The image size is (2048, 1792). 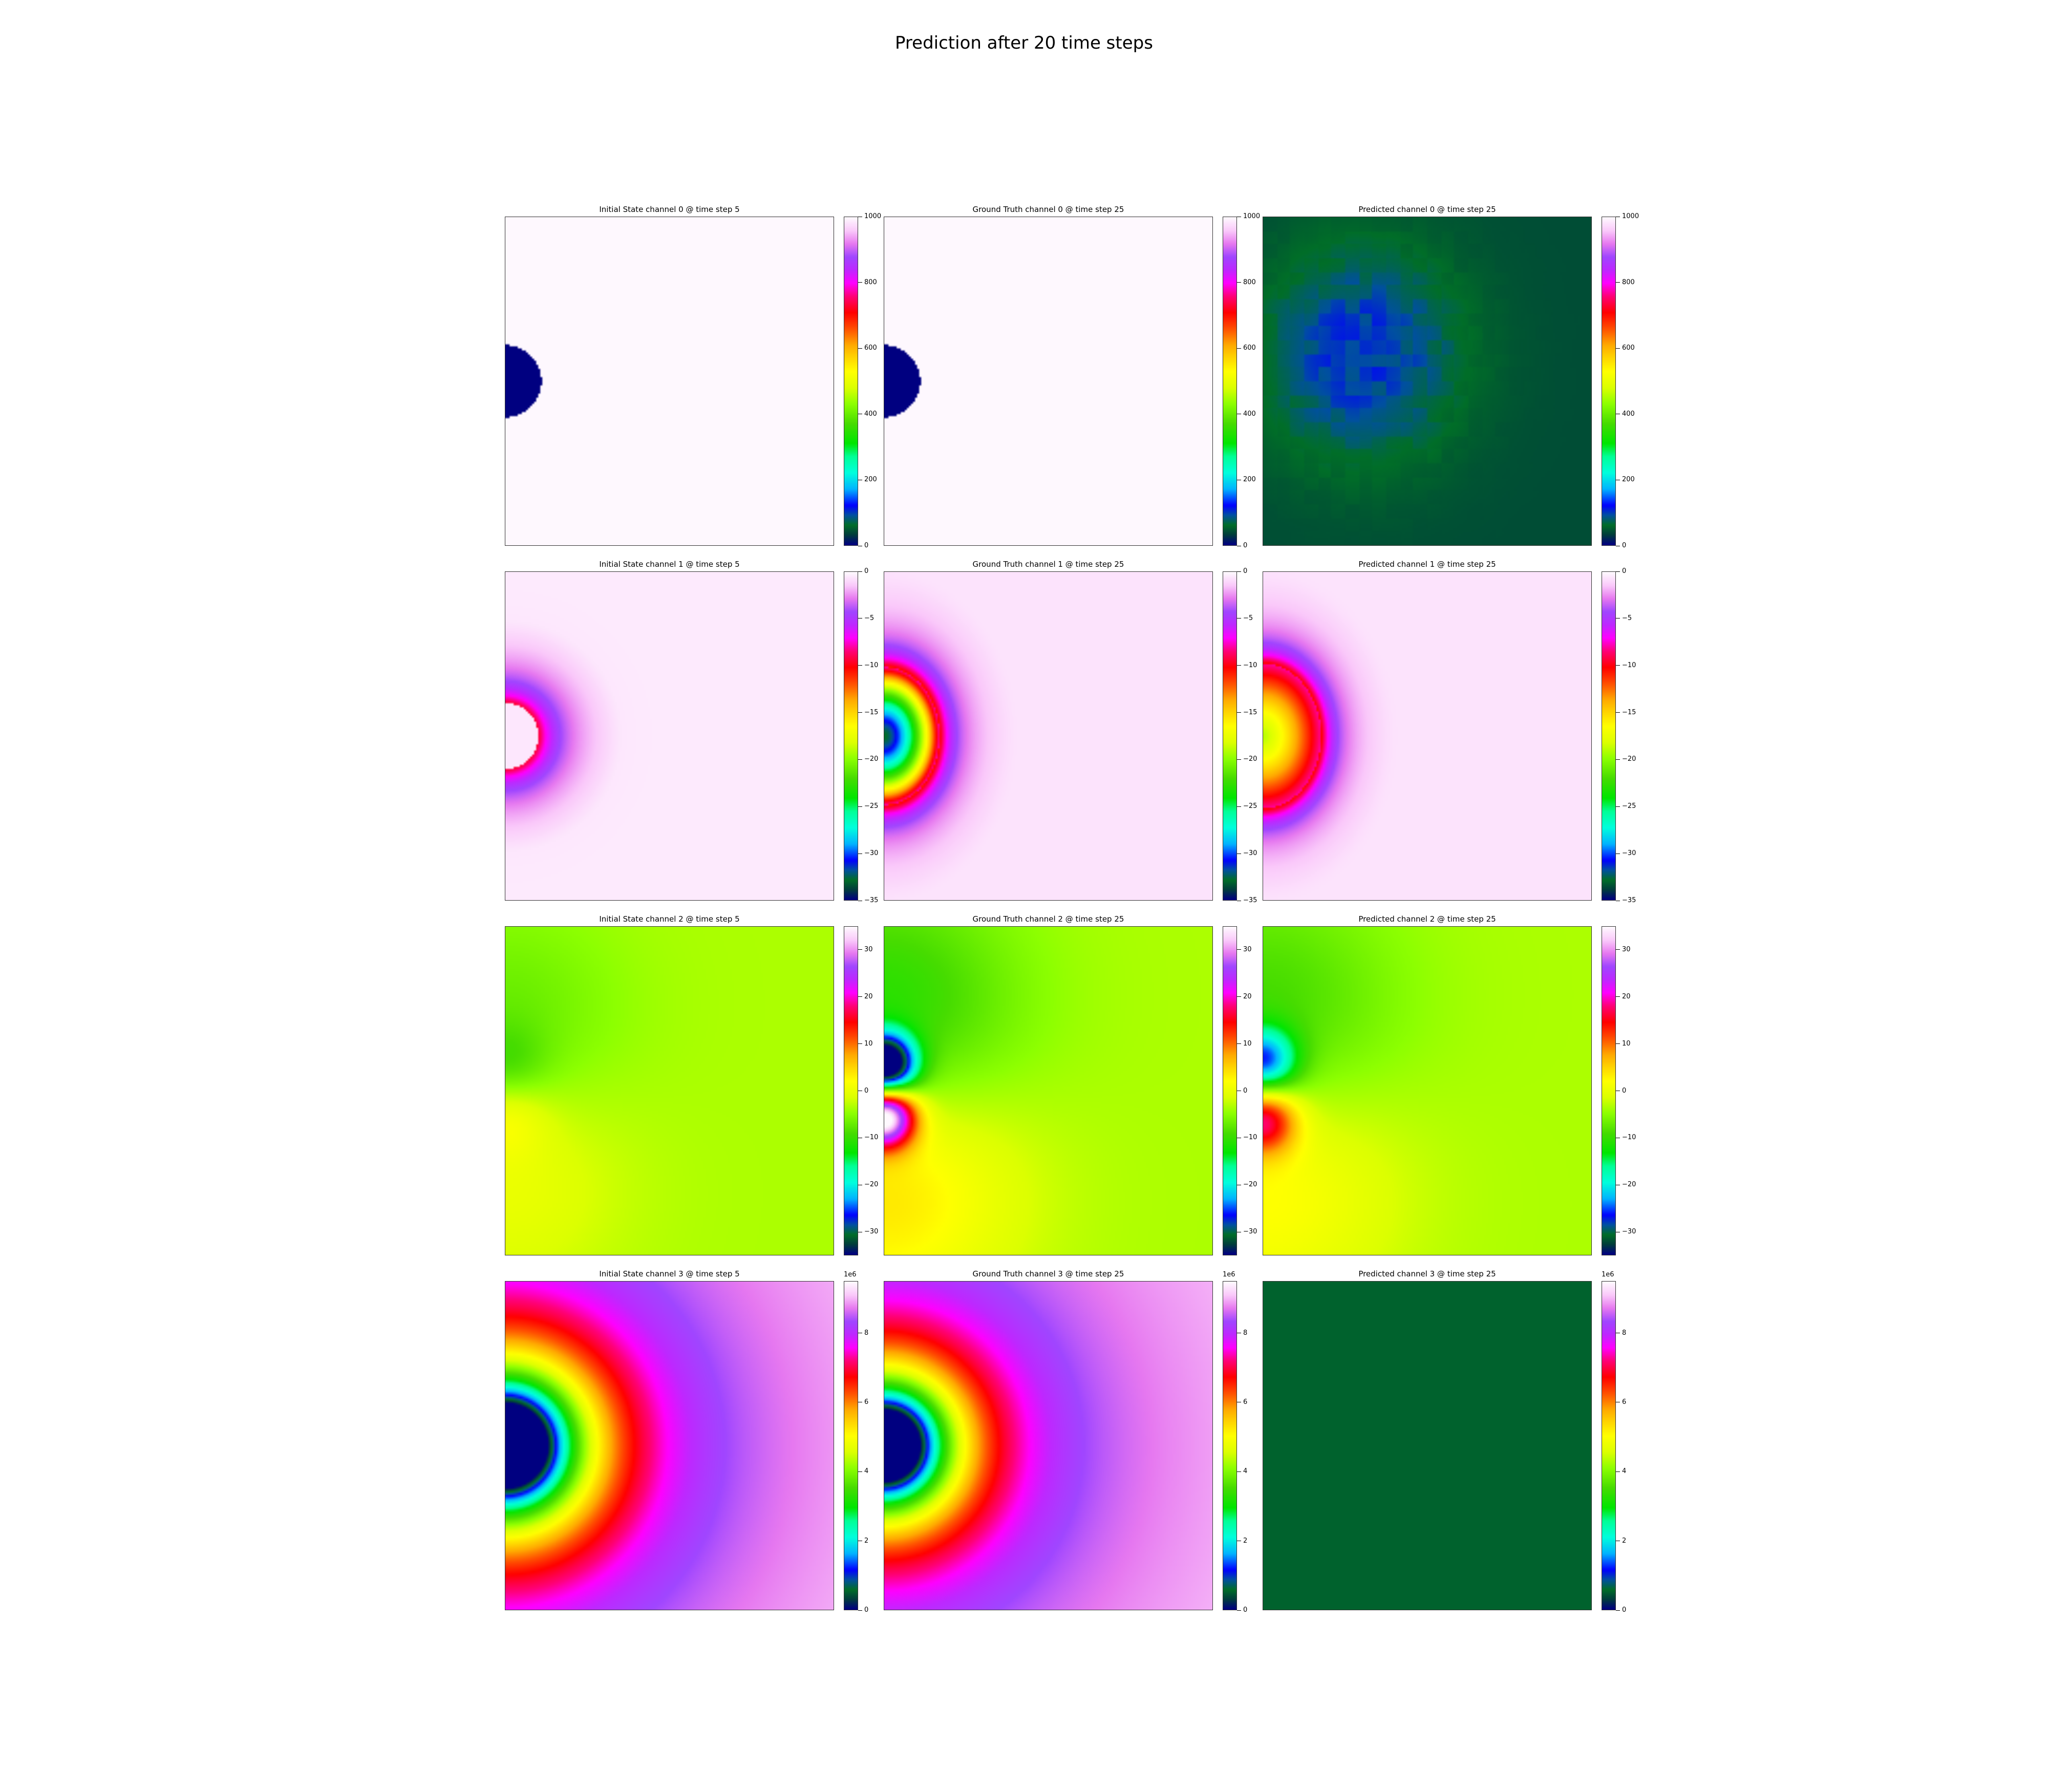 What do you see at coordinates (1427, 919) in the screenshot?
I see `panel-title-r2c2: Predicted channel 2 @ time step 25` at bounding box center [1427, 919].